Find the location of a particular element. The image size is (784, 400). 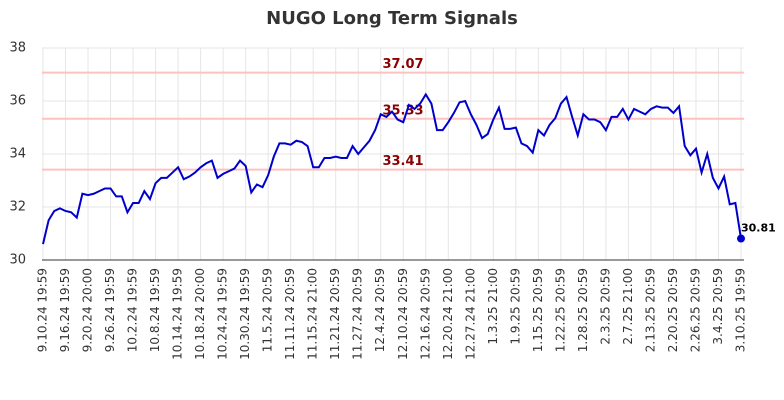

x-tick-label: 10.2.24 19:59 is located at coordinates (133, 310).